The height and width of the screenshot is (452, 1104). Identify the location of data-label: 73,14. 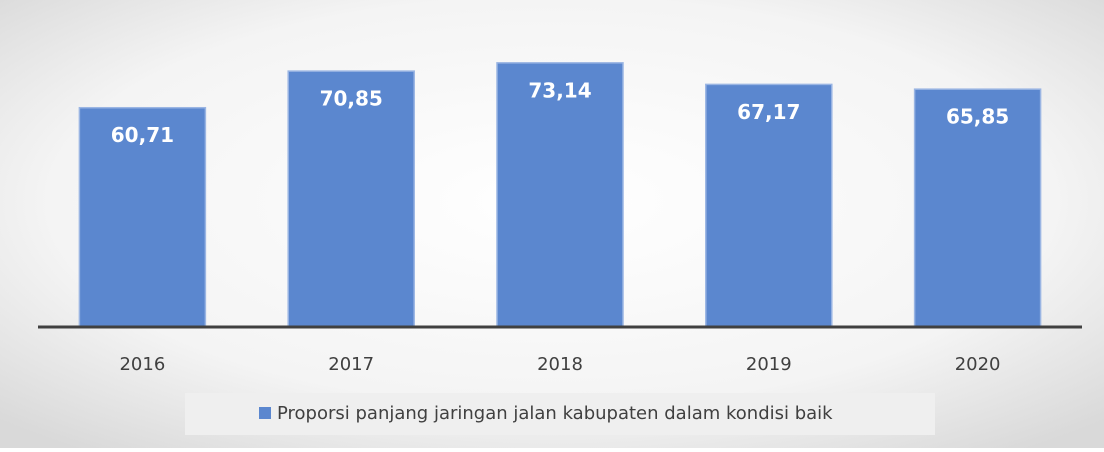
(559, 90).